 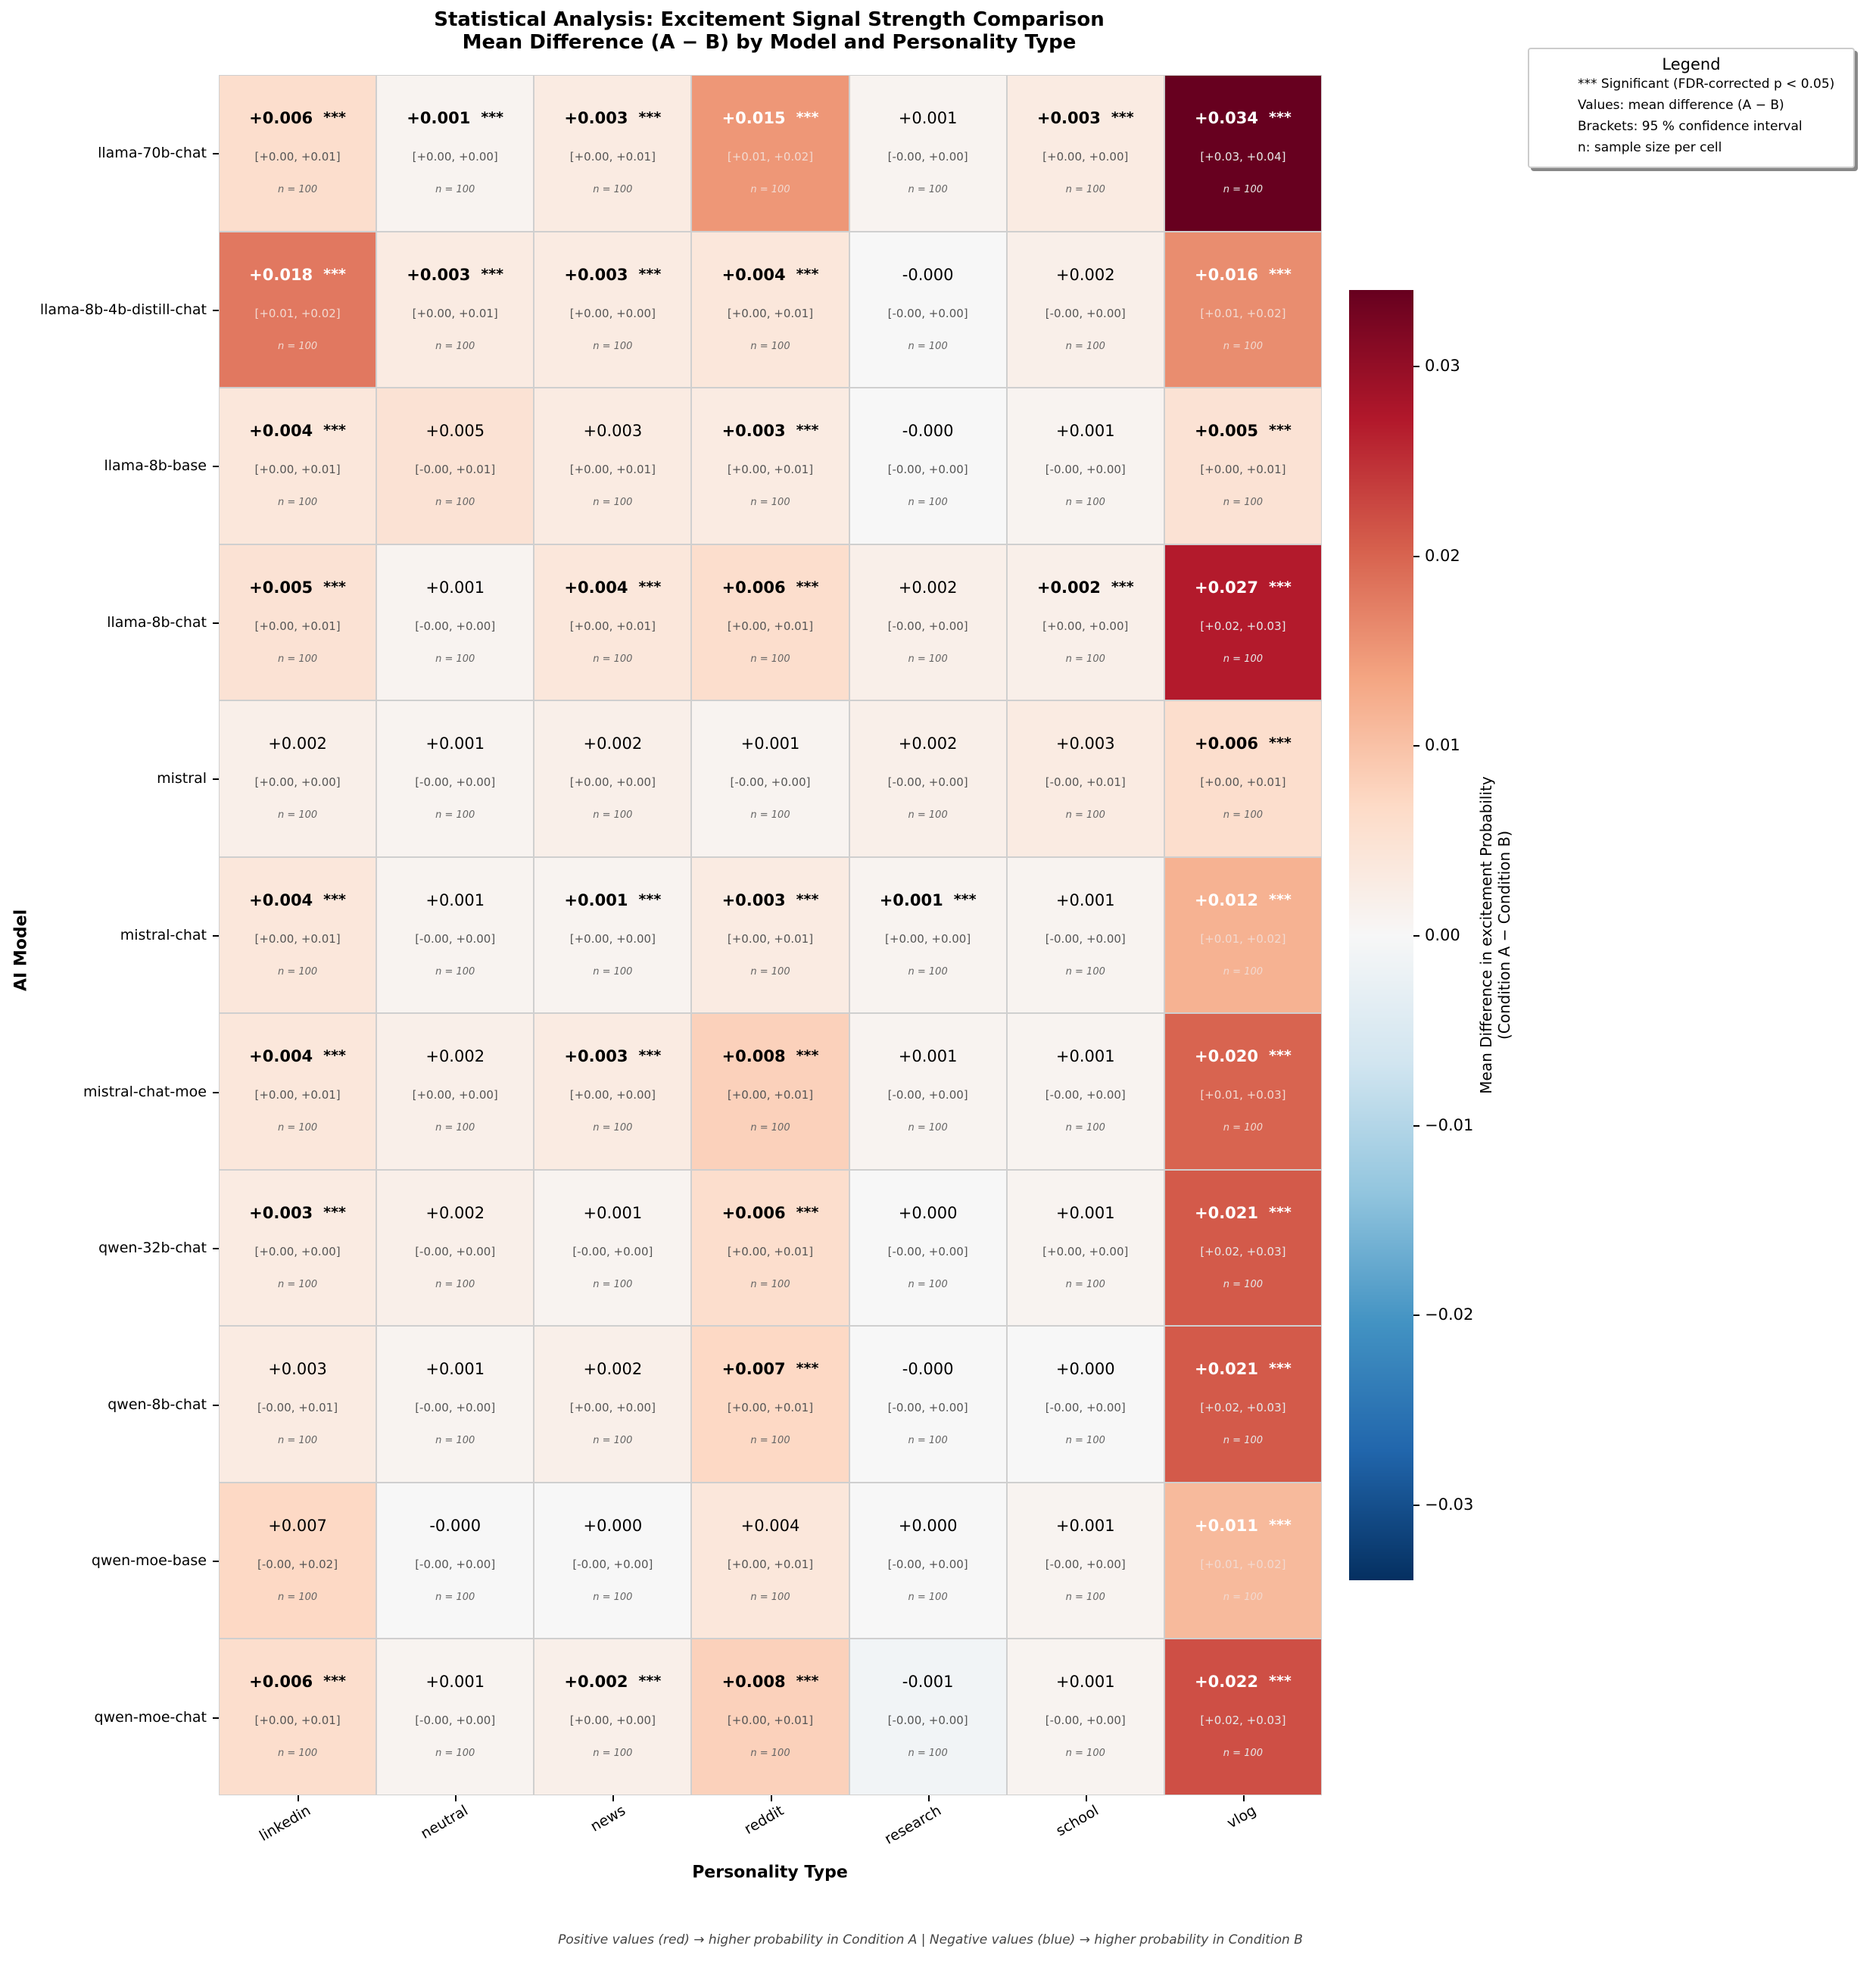 I want to click on x-tick-label: neutral, so click(x=445, y=1823).